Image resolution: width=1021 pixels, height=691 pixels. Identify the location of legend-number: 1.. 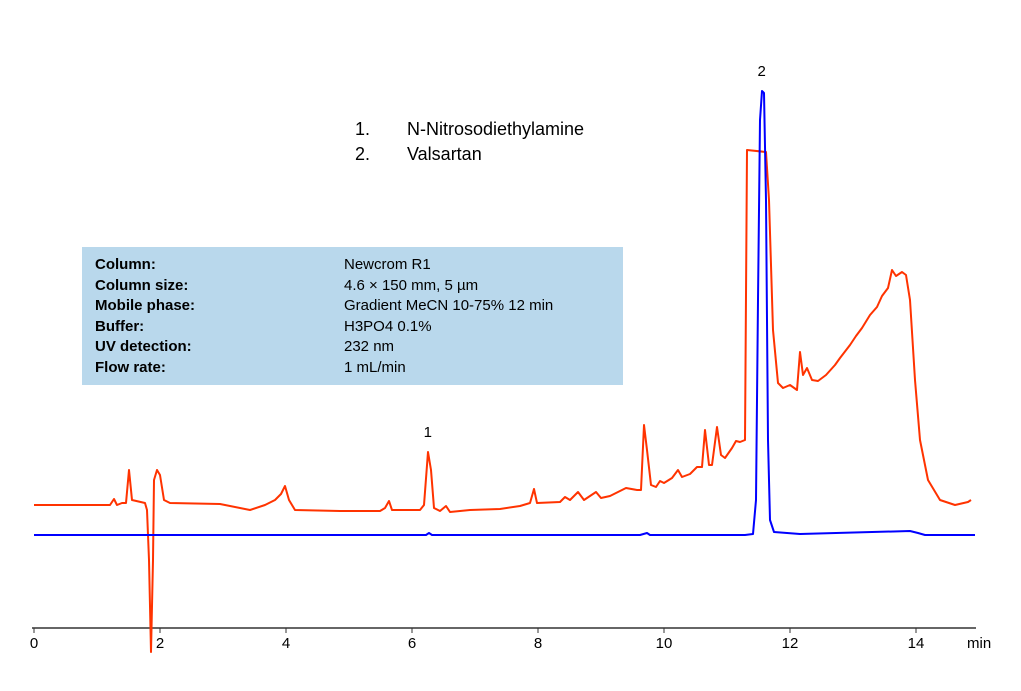
(363, 129).